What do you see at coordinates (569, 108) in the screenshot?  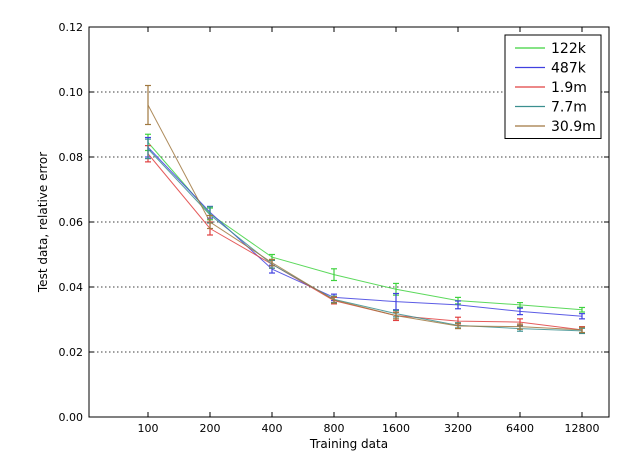 I see `legend-label: 7.7m` at bounding box center [569, 108].